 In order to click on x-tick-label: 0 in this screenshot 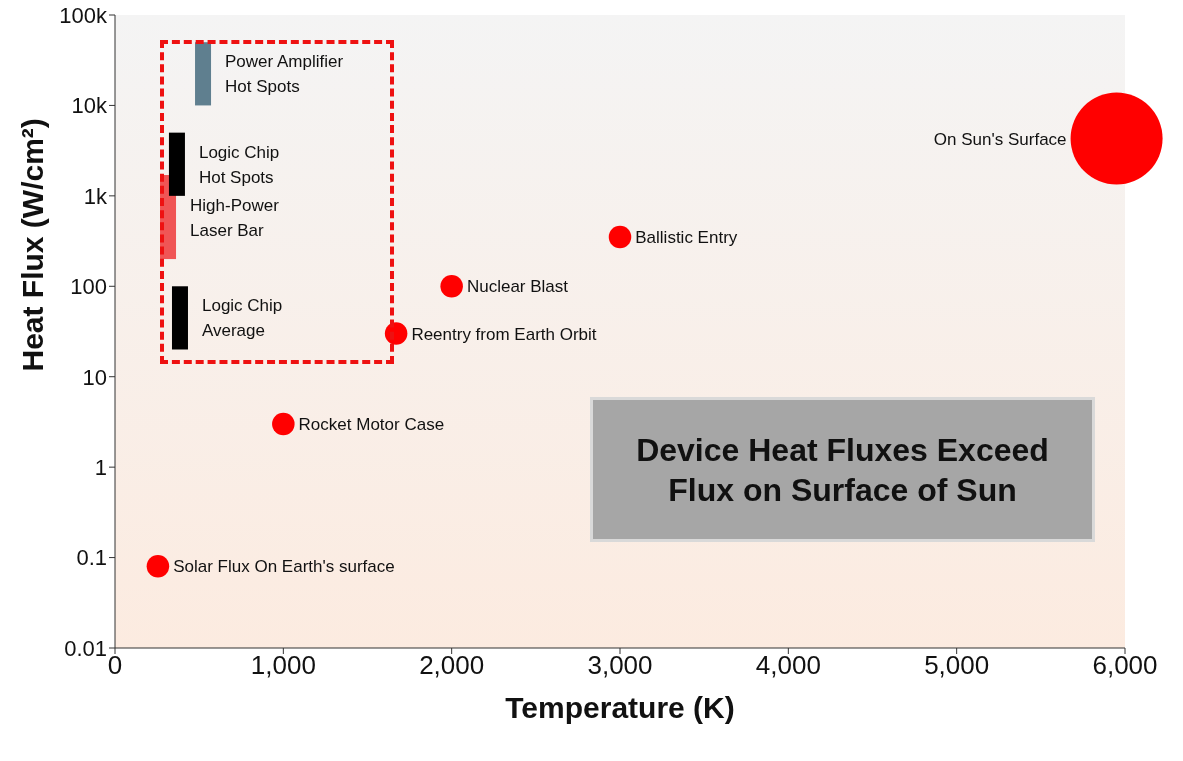, I will do `click(115, 665)`.